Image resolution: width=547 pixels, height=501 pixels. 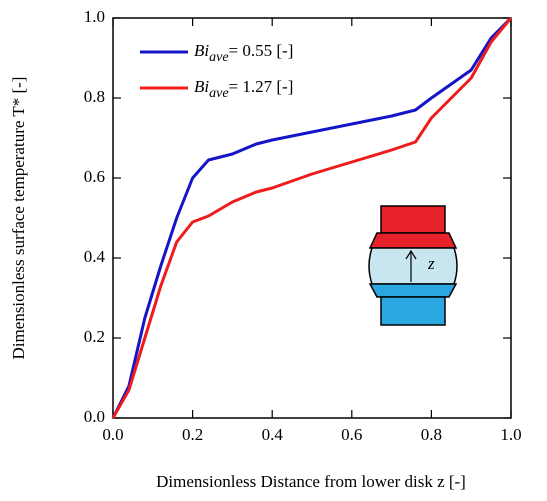 What do you see at coordinates (273, 434) in the screenshot?
I see `x-tick-label: 0.4` at bounding box center [273, 434].